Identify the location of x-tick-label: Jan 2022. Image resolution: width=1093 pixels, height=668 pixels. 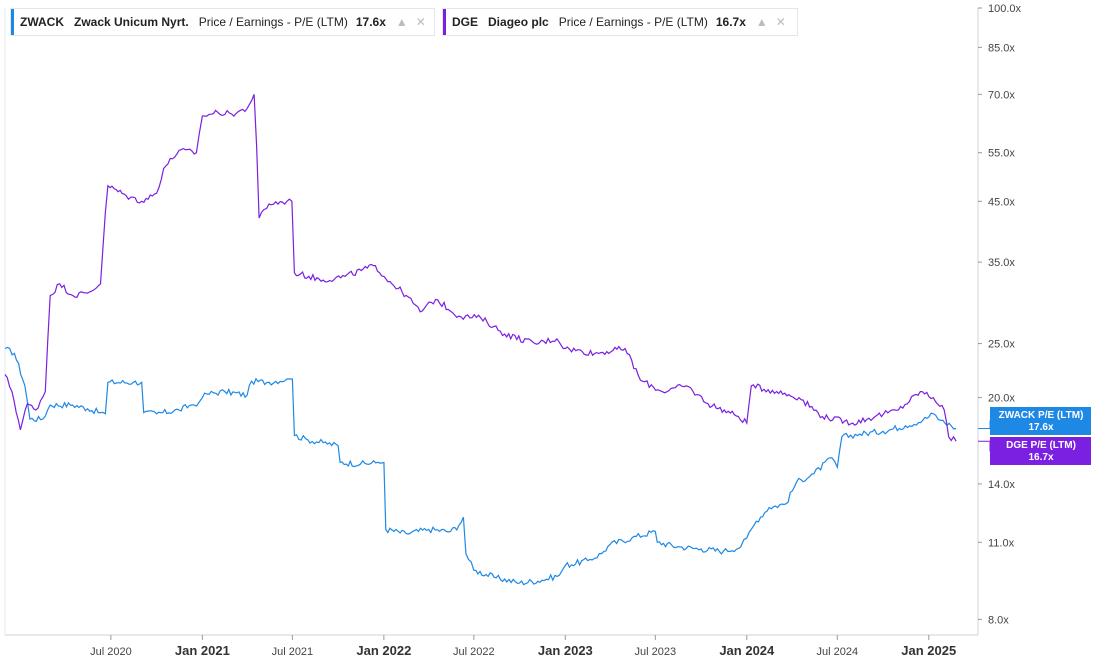
(383, 650).